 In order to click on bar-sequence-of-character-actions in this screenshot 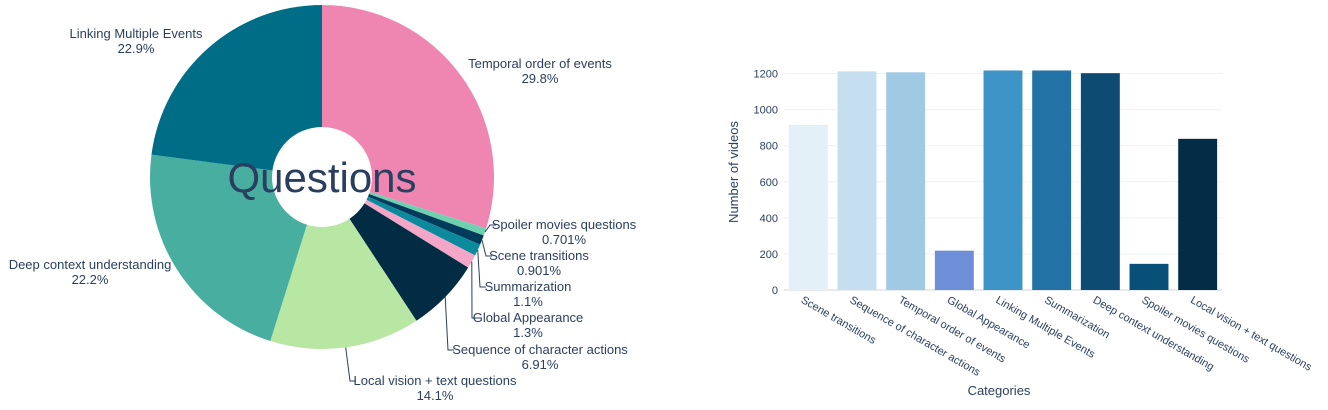, I will do `click(857, 180)`.